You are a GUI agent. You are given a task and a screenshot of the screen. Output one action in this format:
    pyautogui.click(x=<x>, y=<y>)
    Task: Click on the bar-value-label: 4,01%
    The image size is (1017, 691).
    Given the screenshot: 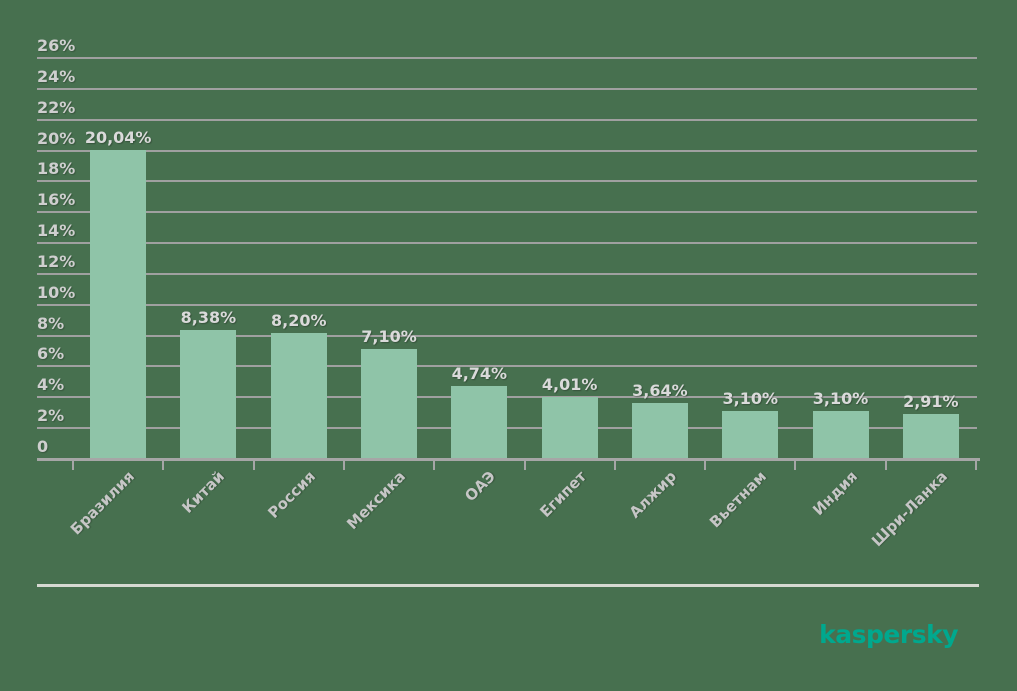 What is the action you would take?
    pyautogui.click(x=569, y=385)
    